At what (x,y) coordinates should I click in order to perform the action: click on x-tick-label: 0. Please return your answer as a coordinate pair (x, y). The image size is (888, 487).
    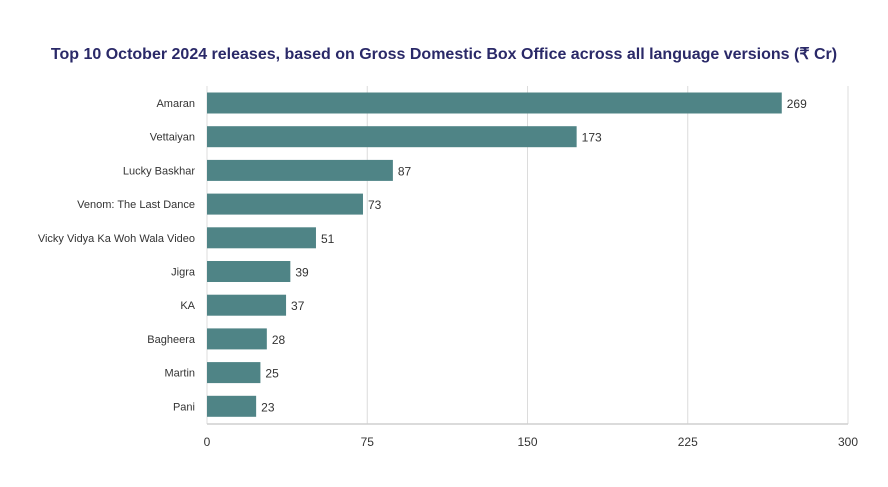
    Looking at the image, I should click on (207, 442).